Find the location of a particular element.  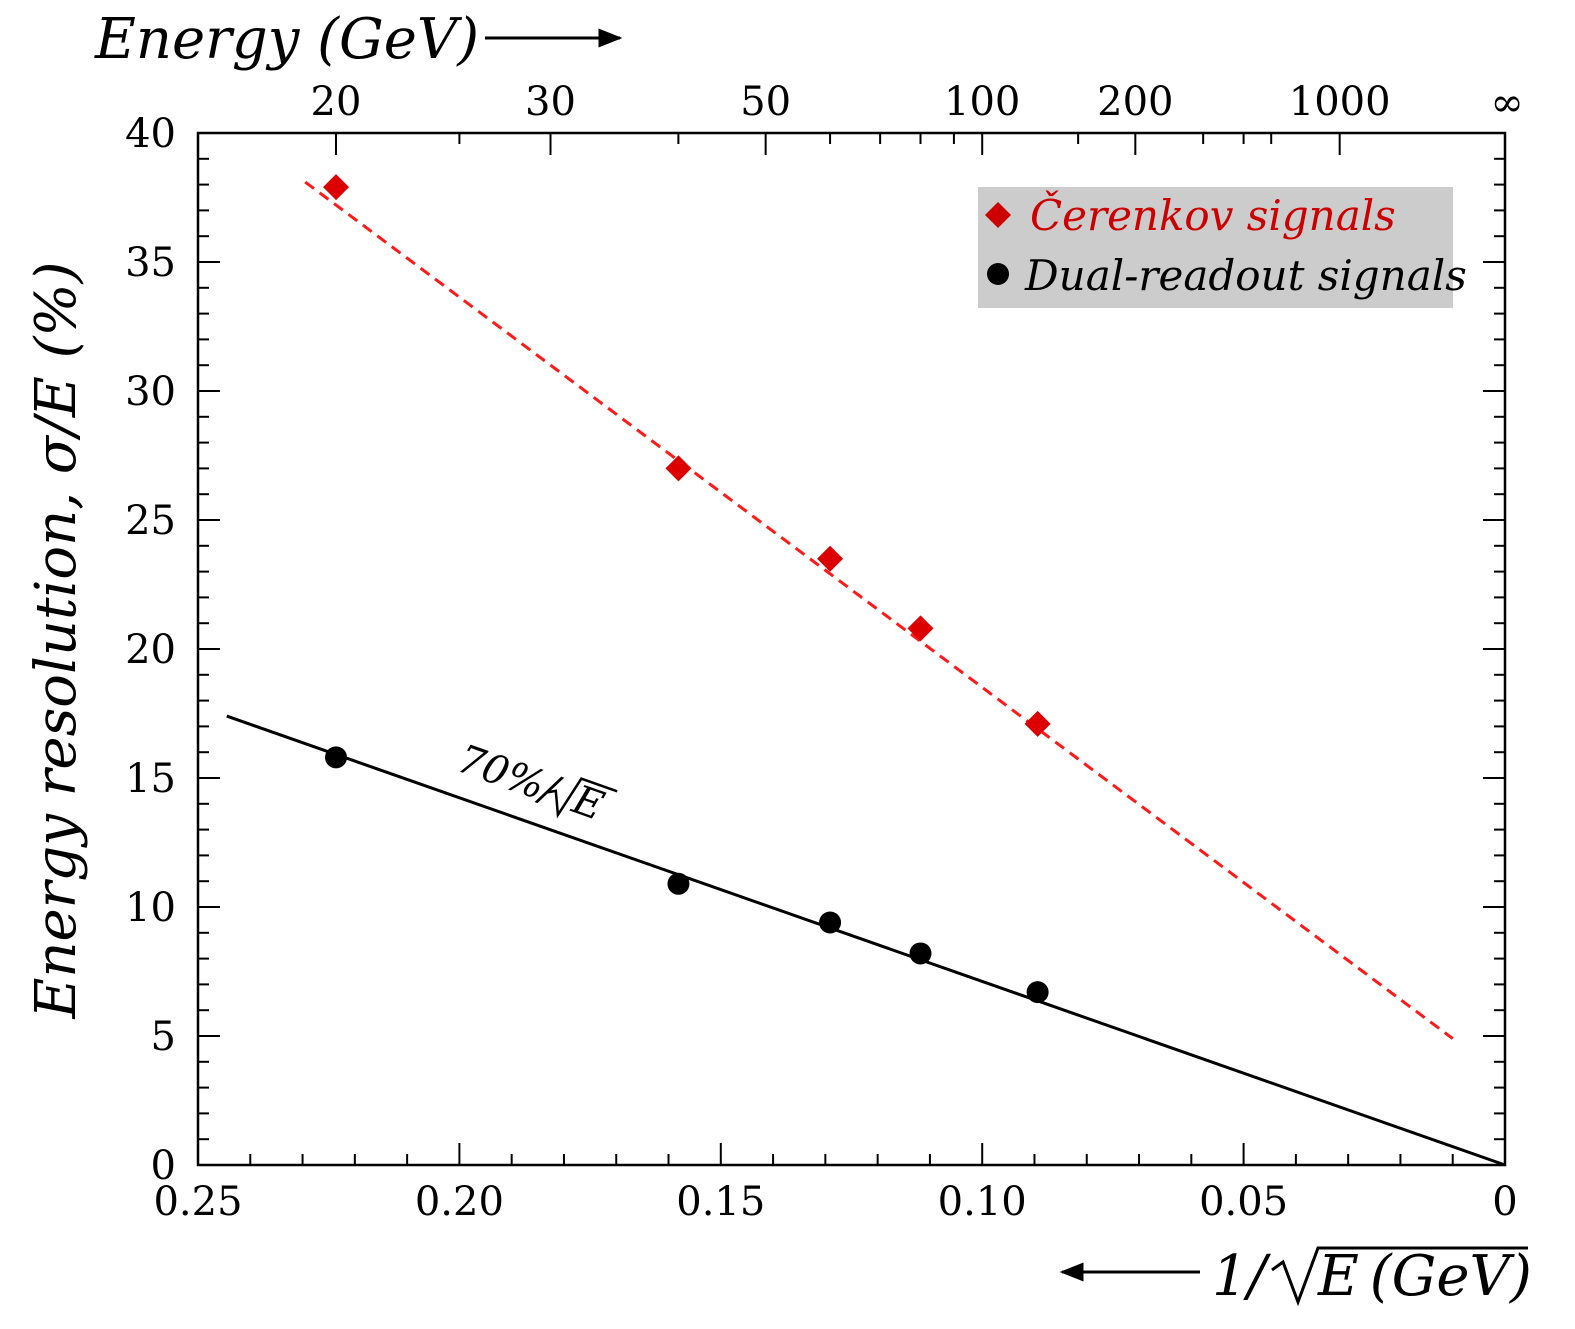

x-tick-label: 0.20 is located at coordinates (459, 1202).